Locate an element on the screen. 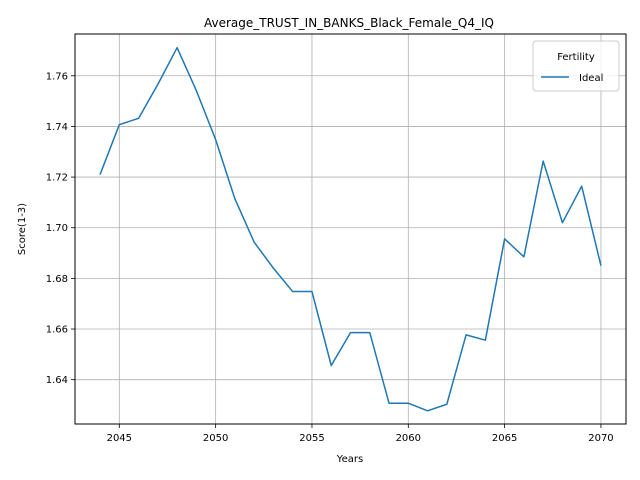  x-tick-label: 2055 is located at coordinates (311, 438).